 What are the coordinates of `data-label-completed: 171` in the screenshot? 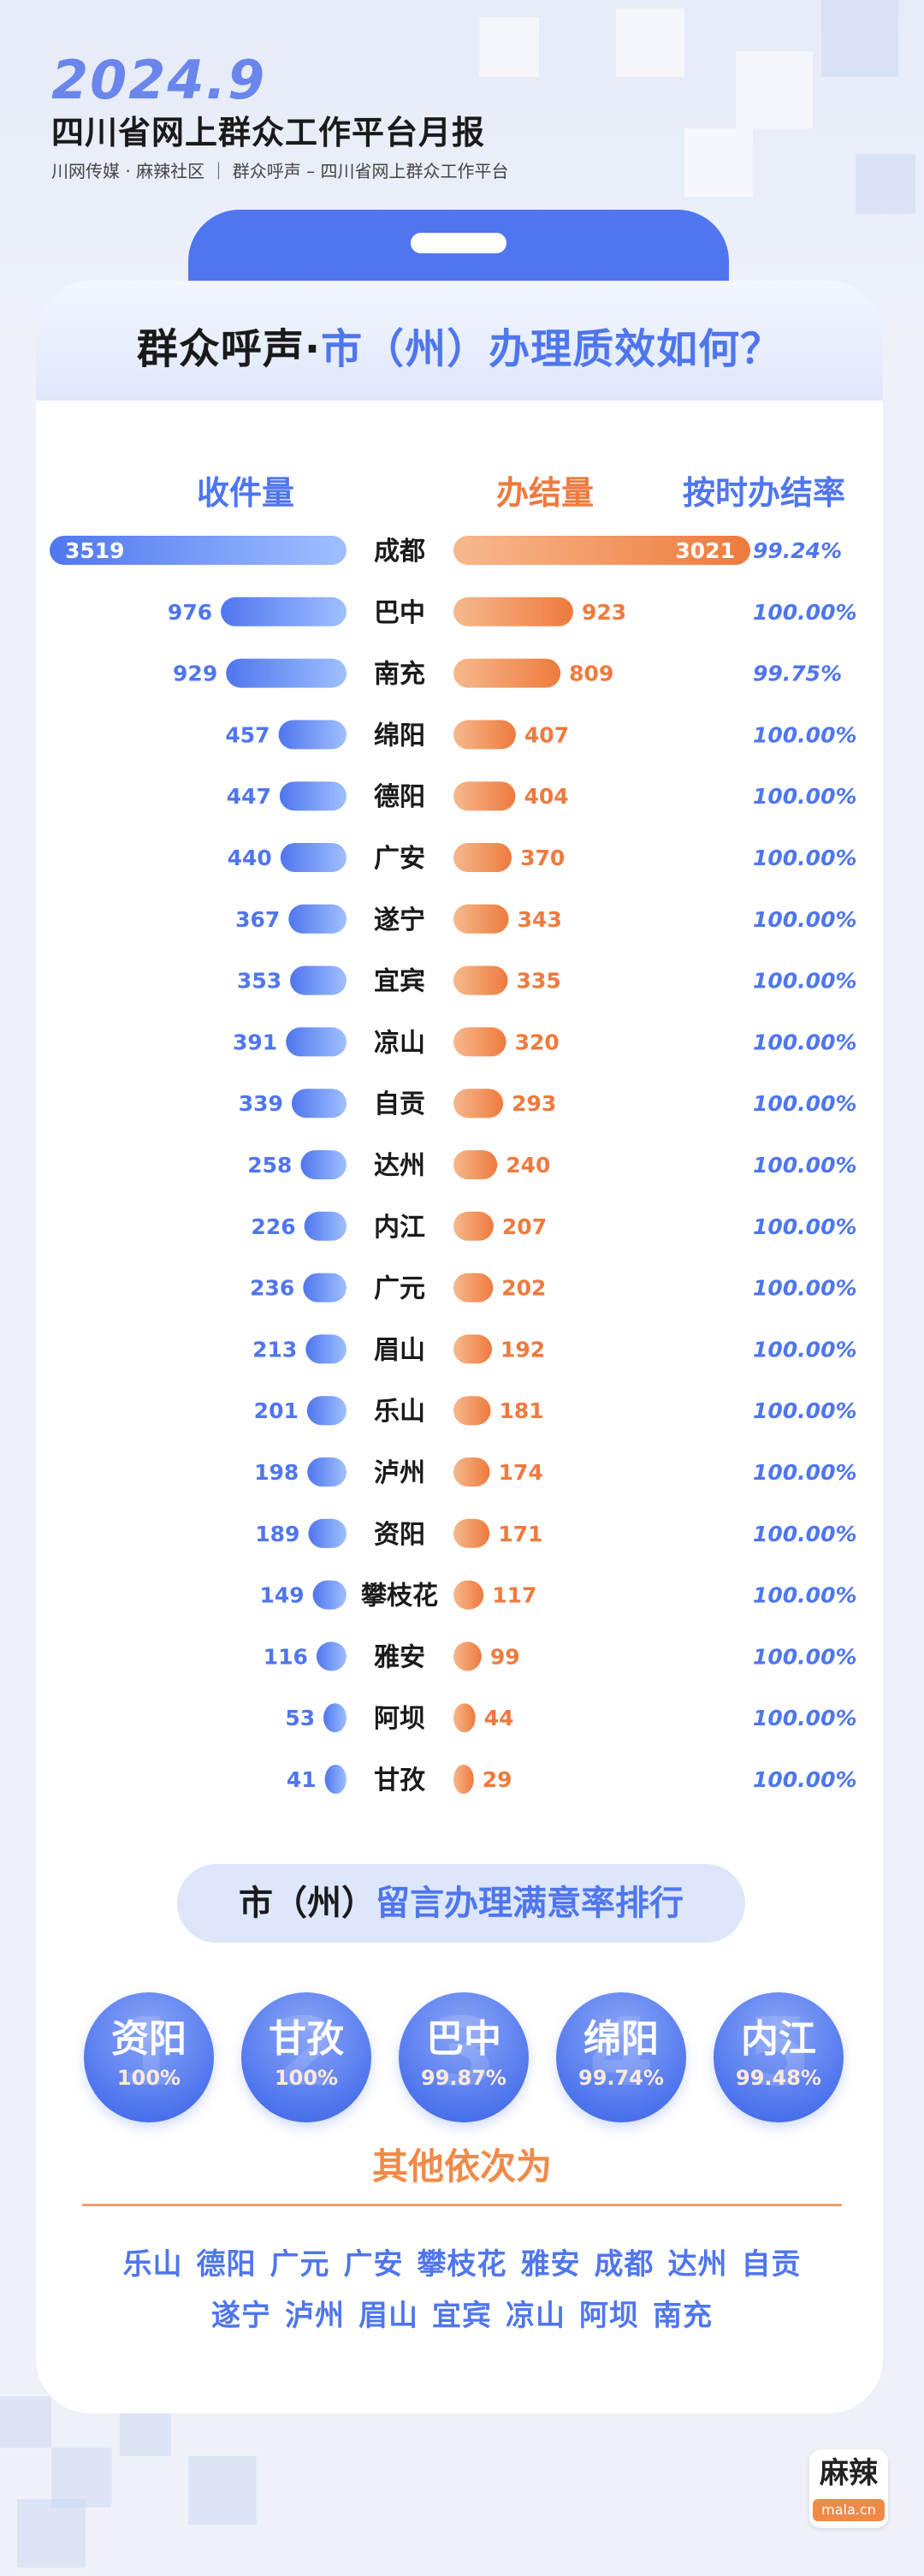 It's located at (520, 1534).